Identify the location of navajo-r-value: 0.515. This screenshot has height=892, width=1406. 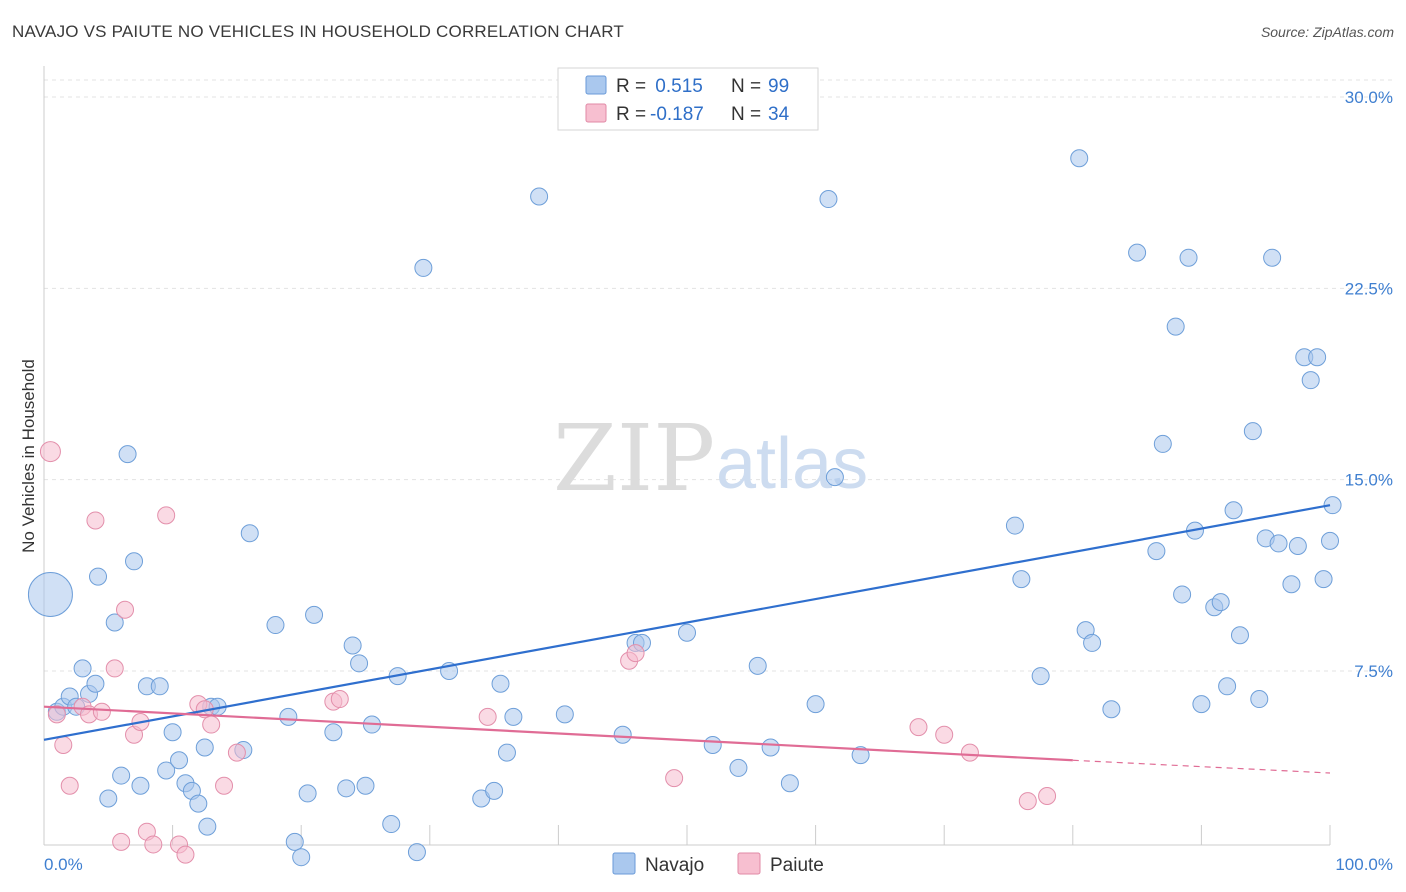
(676, 86).